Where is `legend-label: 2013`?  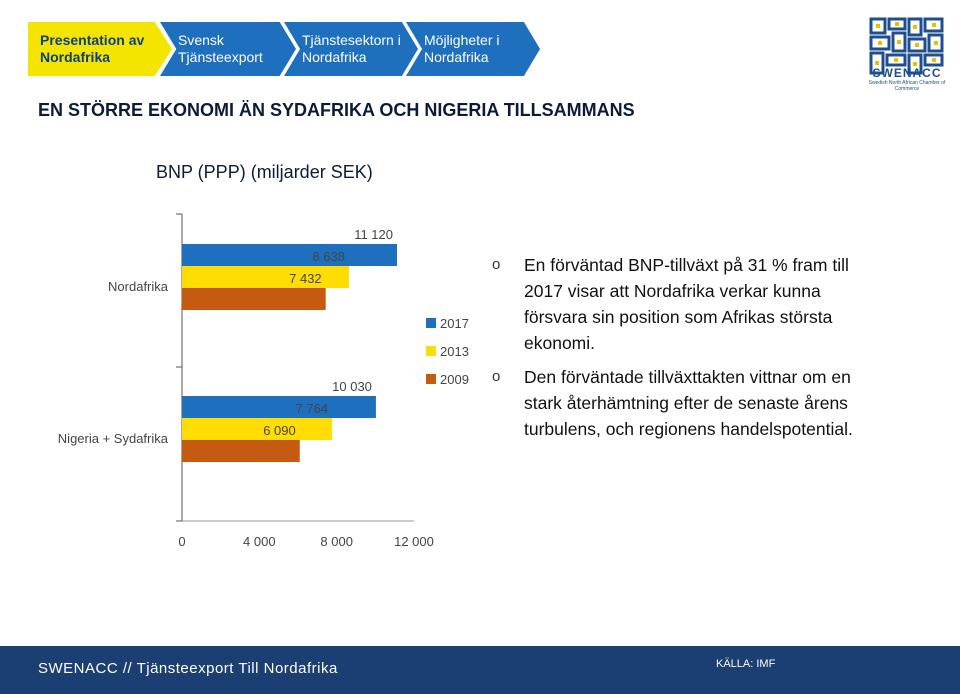
legend-label: 2013 is located at coordinates (454, 351).